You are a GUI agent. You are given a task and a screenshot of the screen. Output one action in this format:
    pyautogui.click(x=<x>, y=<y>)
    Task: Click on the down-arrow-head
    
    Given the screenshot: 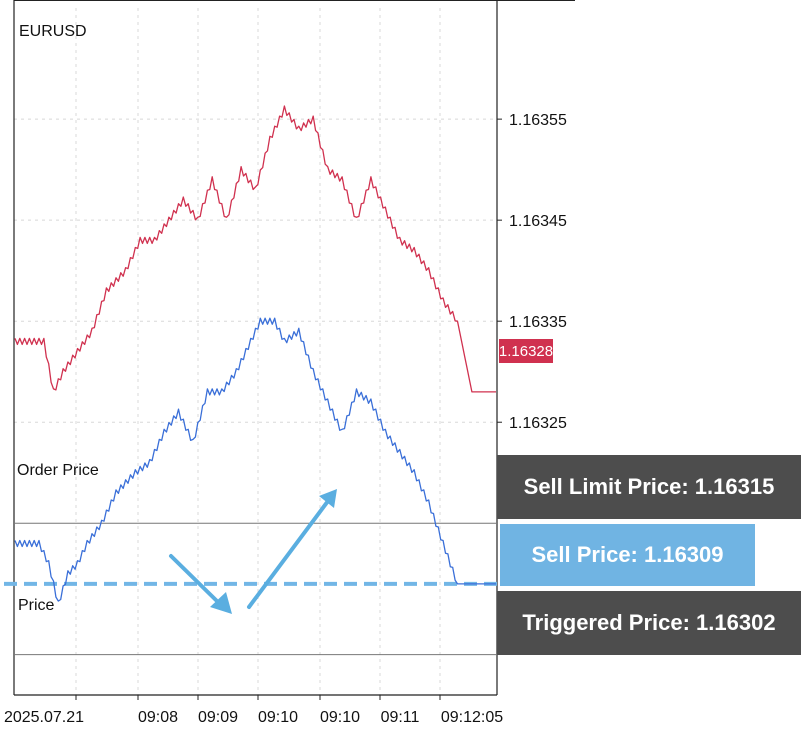 What is the action you would take?
    pyautogui.click(x=221, y=603)
    